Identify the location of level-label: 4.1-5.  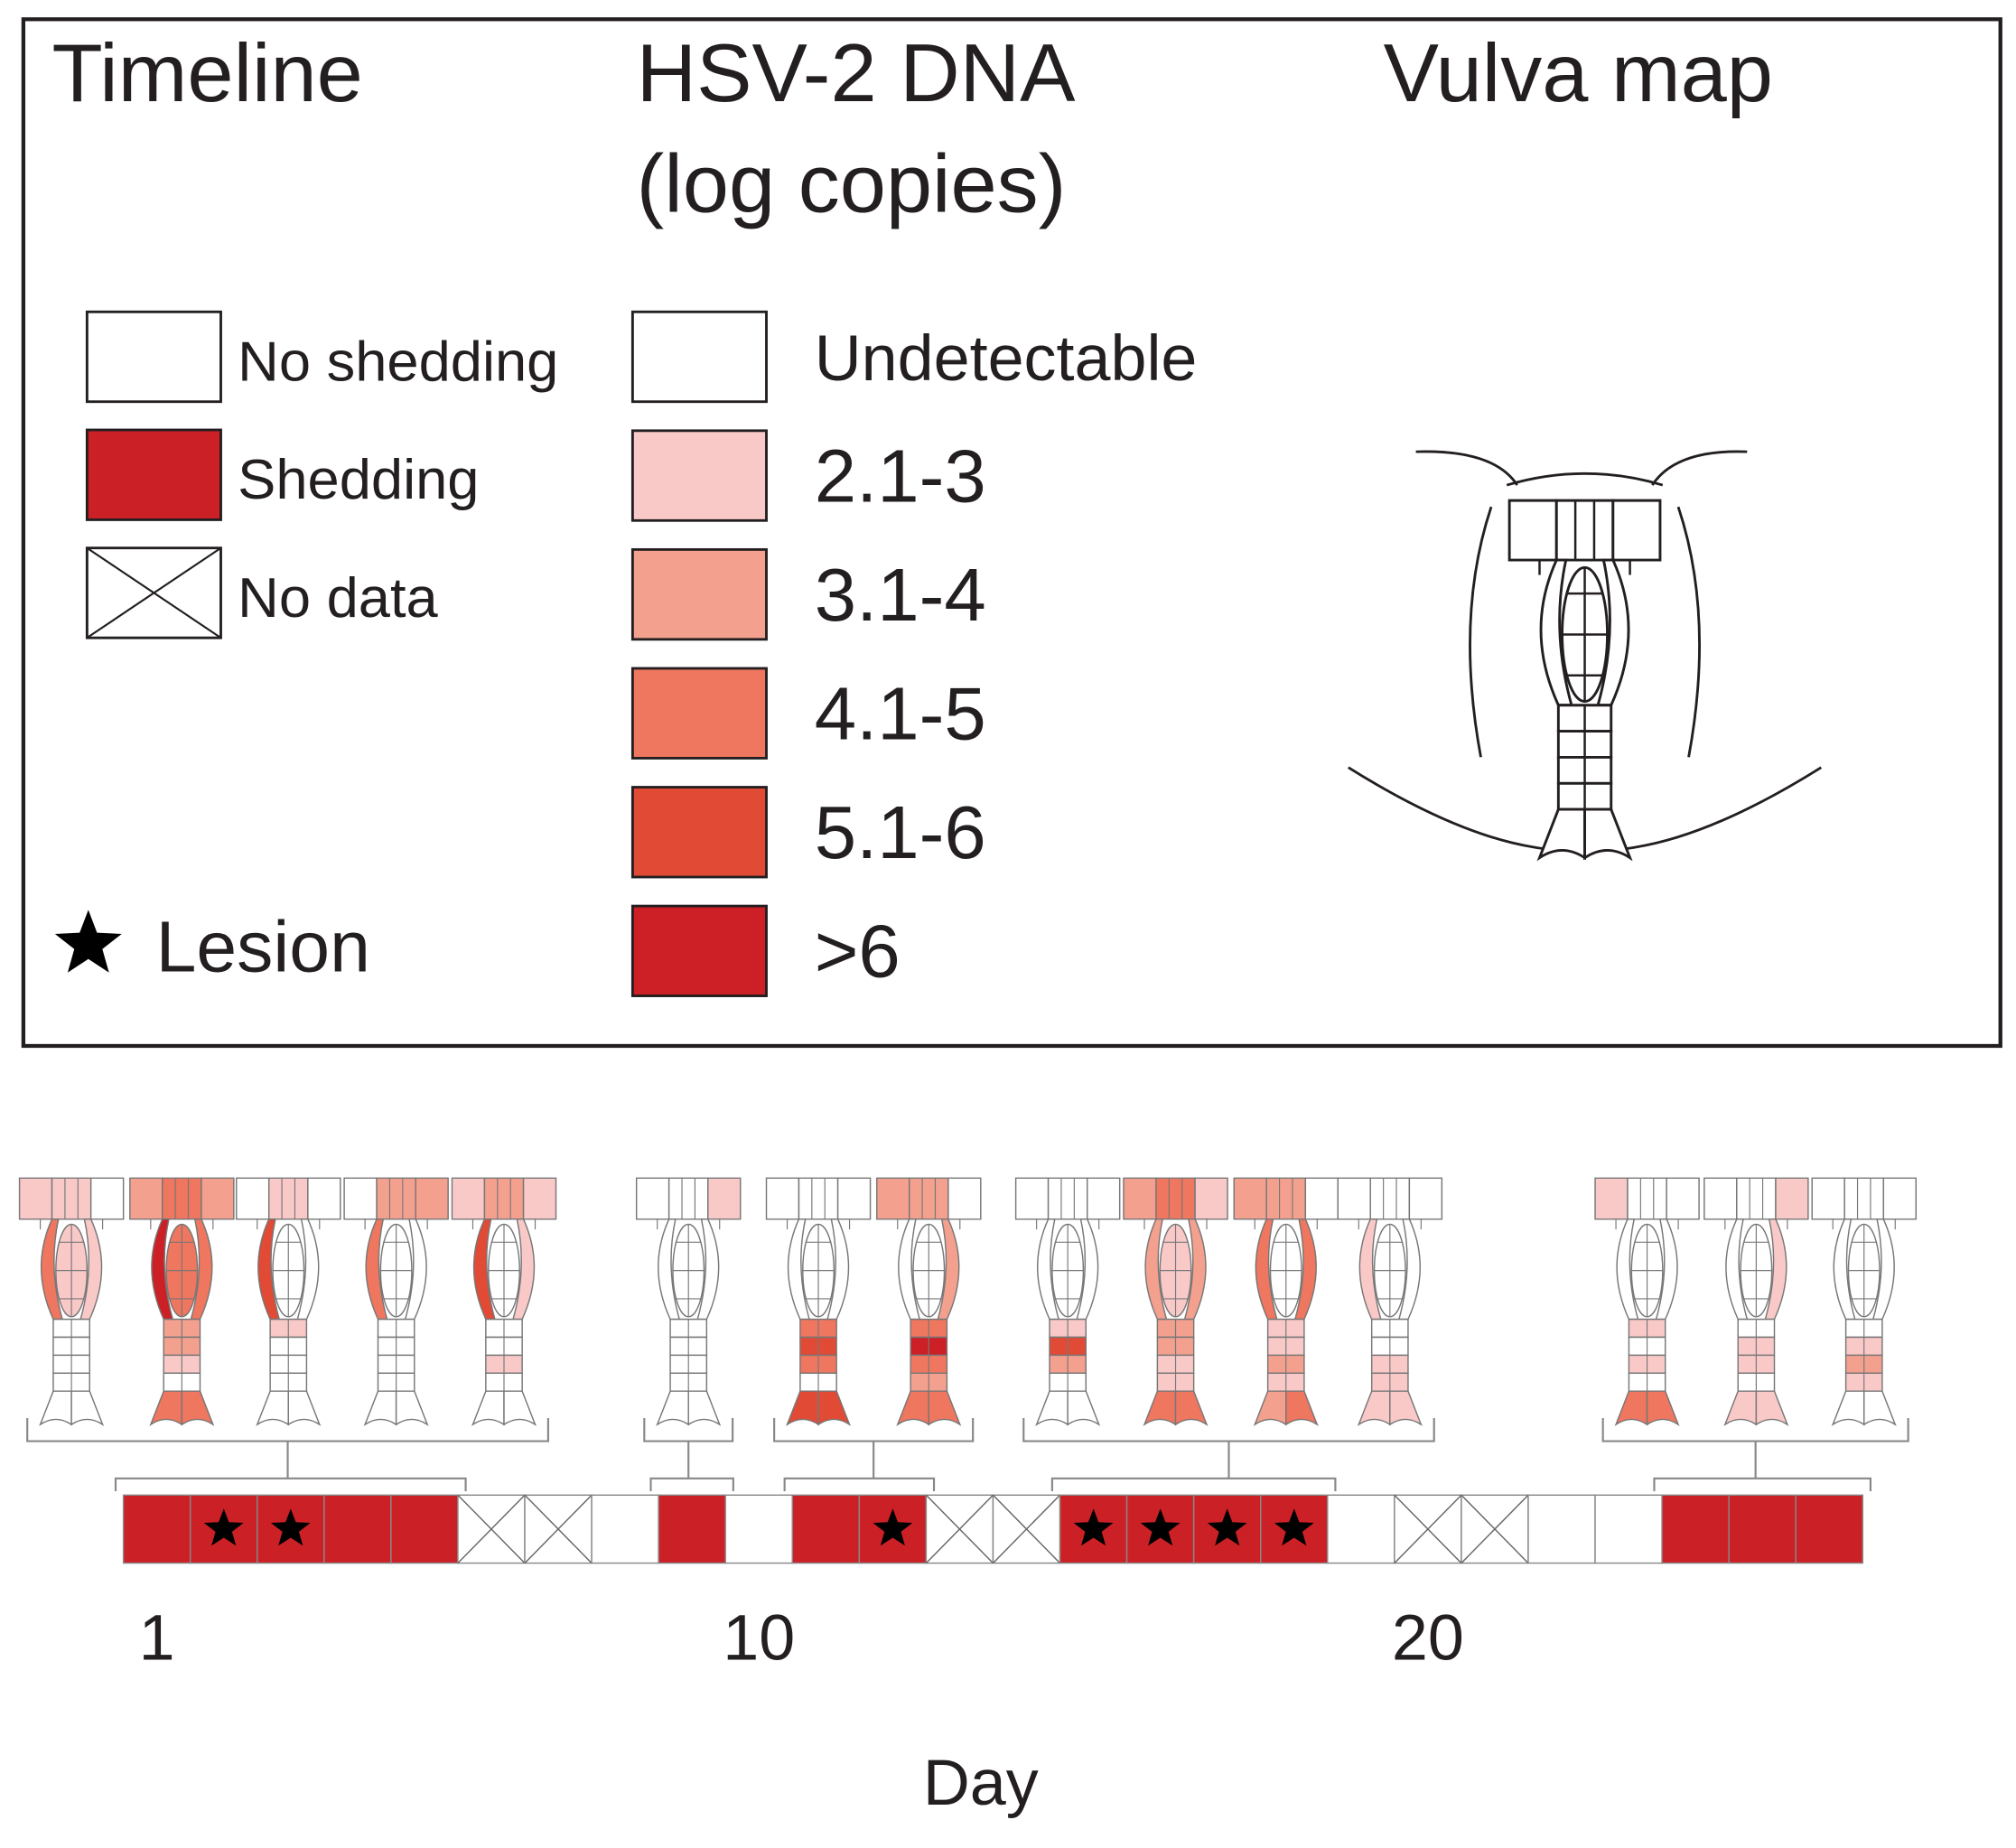
(900, 714).